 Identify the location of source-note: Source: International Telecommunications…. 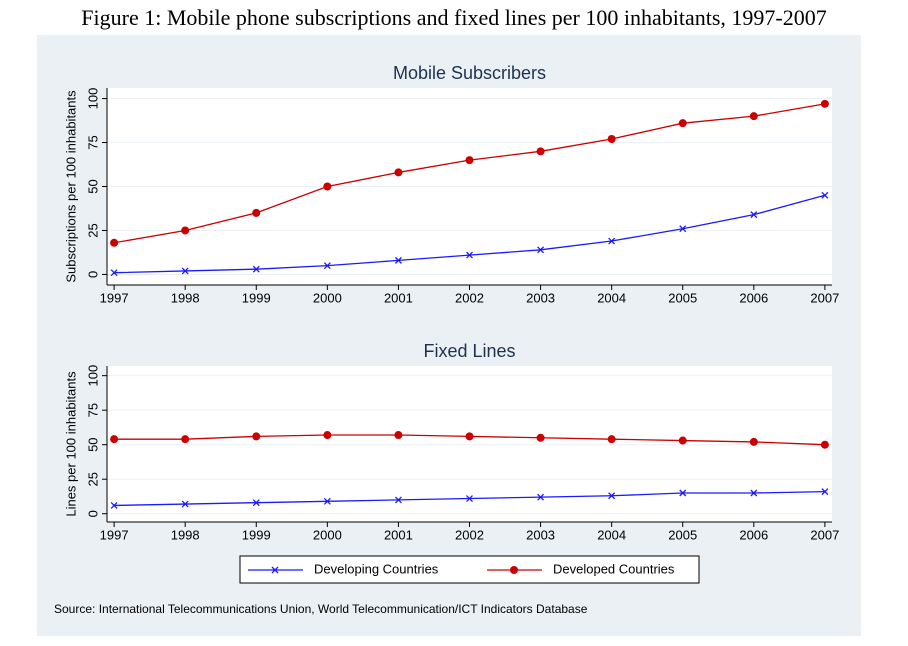
(321, 609).